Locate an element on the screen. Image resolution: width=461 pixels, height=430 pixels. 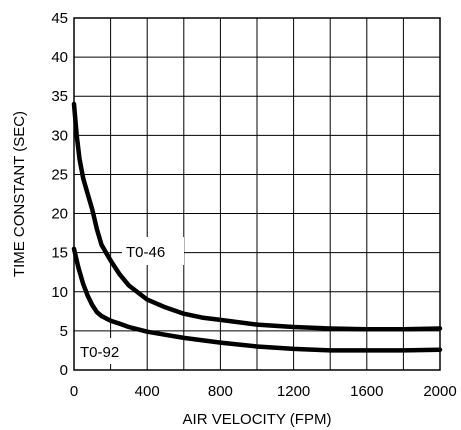
y-tick-label: 40 is located at coordinates (59, 57).